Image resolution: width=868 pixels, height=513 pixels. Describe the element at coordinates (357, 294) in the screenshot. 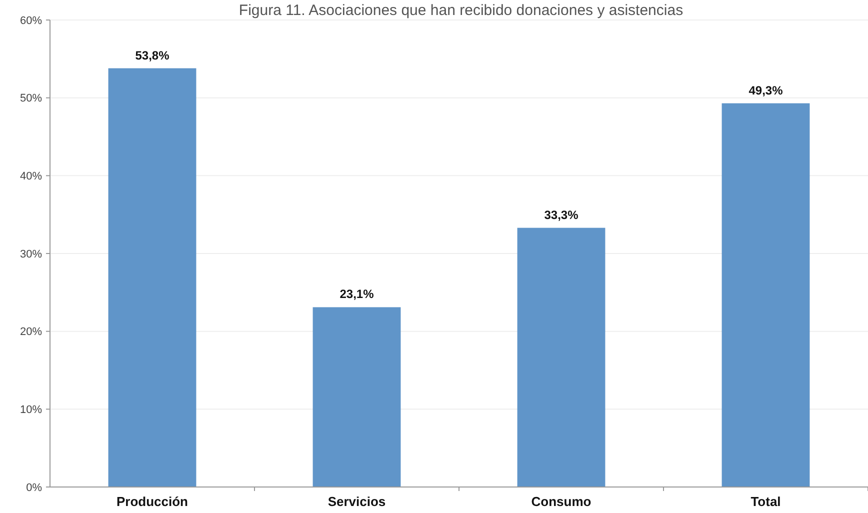

I see `data-label: 23,1%` at that location.